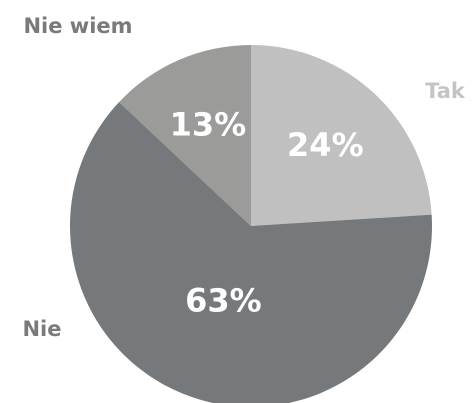  I want to click on pie-slice, so click(185, 135).